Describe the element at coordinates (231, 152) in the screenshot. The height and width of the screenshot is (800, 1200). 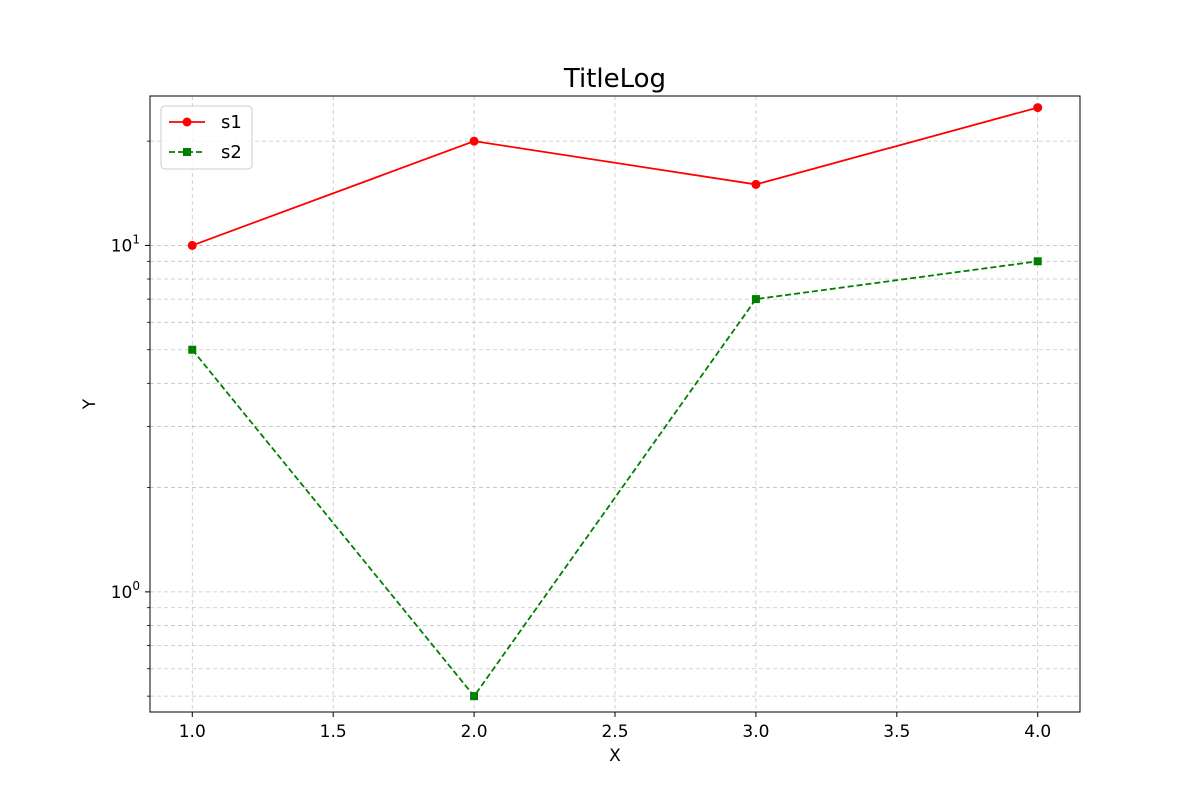
I see `legend-label-s2: s2` at that location.